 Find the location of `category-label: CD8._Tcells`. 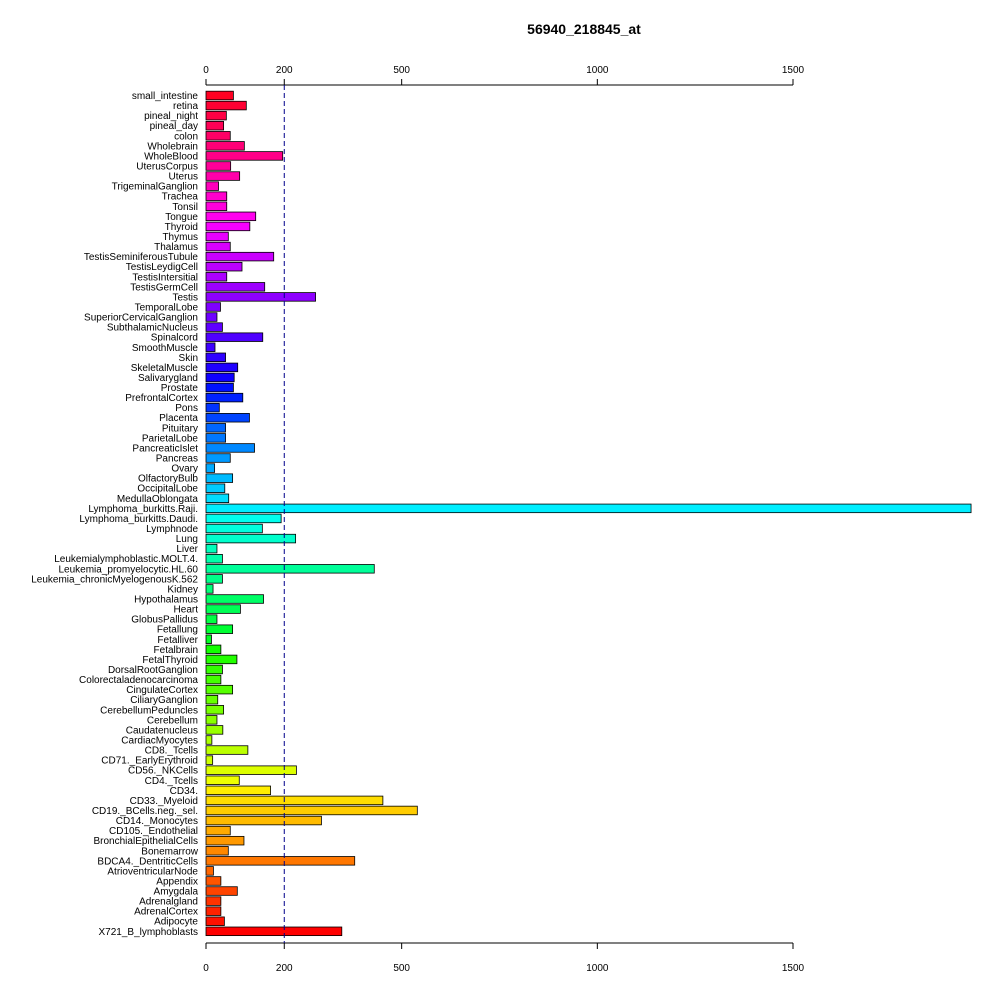

category-label: CD8._Tcells is located at coordinates (171, 751).